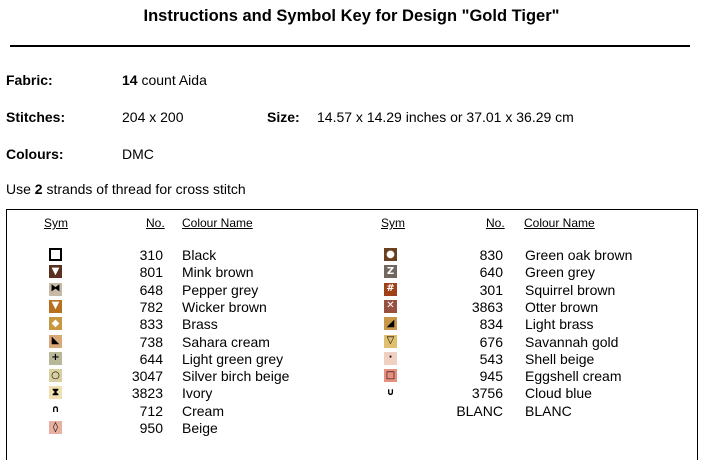  I want to click on symbol-key-row: ◆ 833 Brass, so click(351, 324).